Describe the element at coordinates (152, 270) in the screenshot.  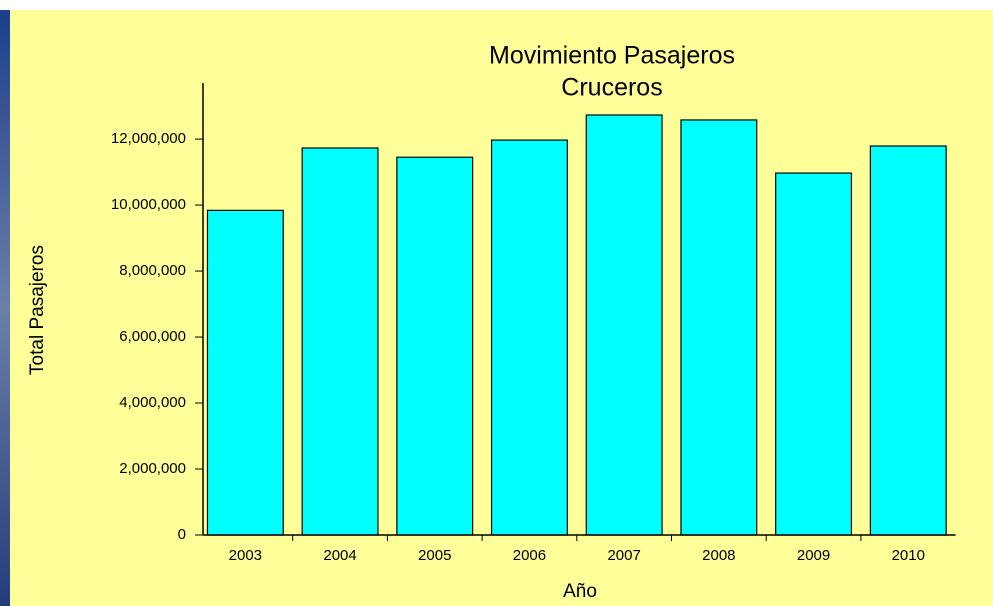
I see `y-tick-label: 8,000,000` at that location.